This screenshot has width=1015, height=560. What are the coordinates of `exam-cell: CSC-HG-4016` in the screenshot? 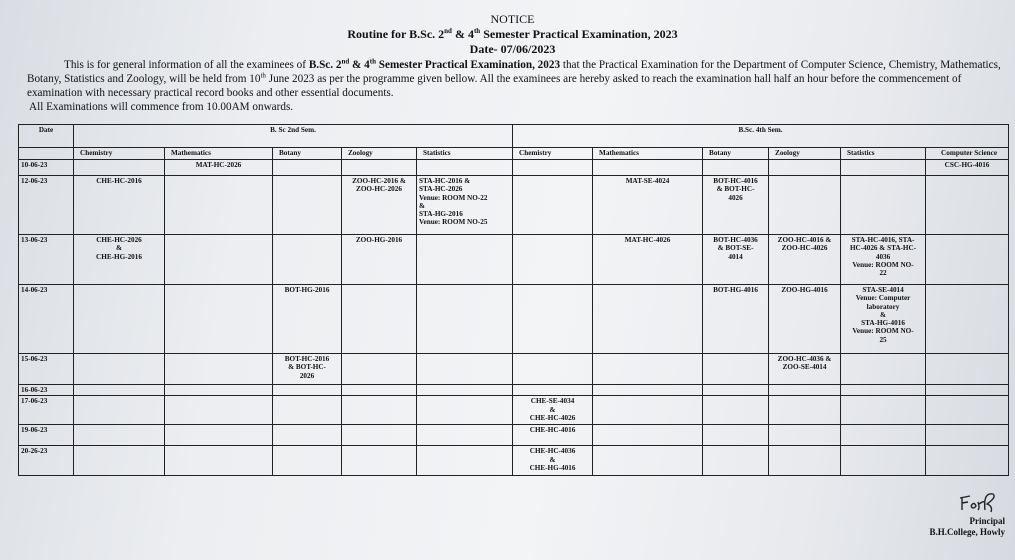 It's located at (967, 167).